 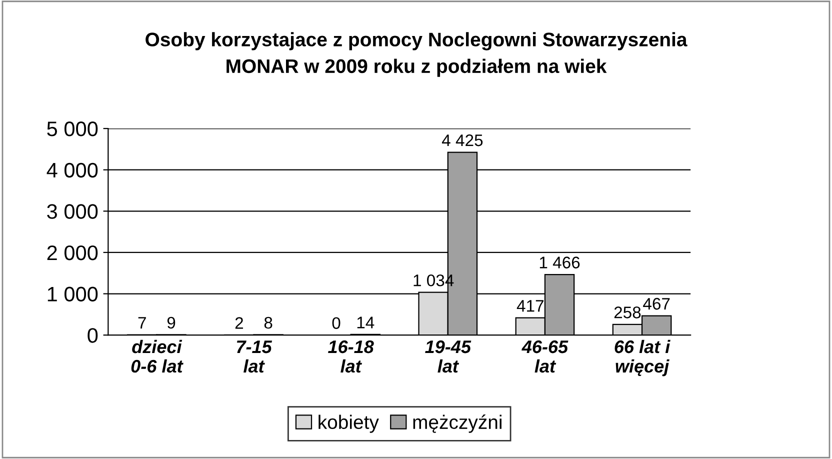 What do you see at coordinates (457, 423) in the screenshot?
I see `legend-label: mężczyźni` at bounding box center [457, 423].